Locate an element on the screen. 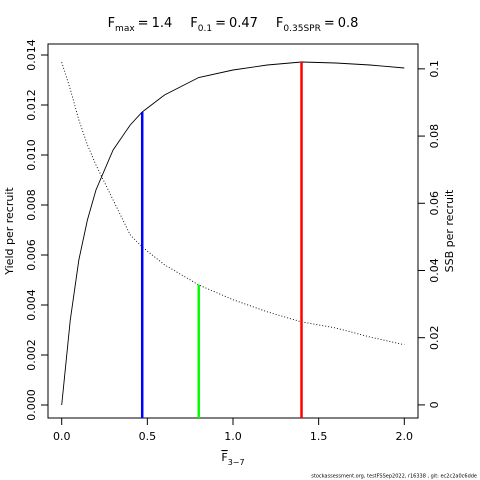 Image resolution: width=480 pixels, height=480 pixels. y2-tick-label: 0.06 is located at coordinates (434, 203).